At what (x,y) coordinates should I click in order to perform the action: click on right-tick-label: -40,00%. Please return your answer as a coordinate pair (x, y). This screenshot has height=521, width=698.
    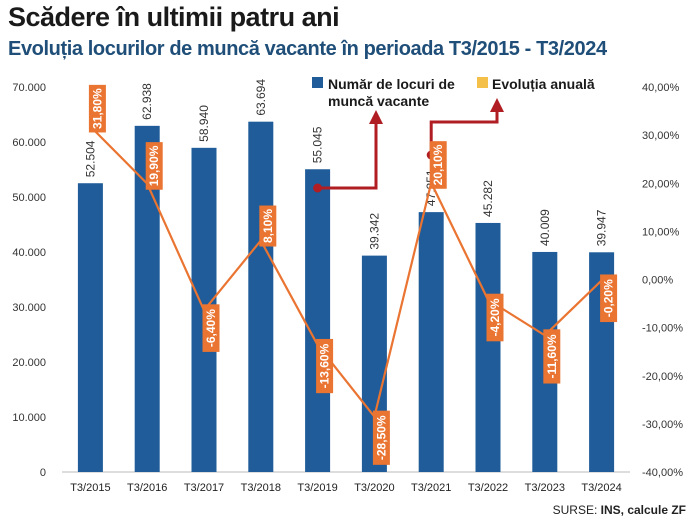
    Looking at the image, I should click on (662, 473).